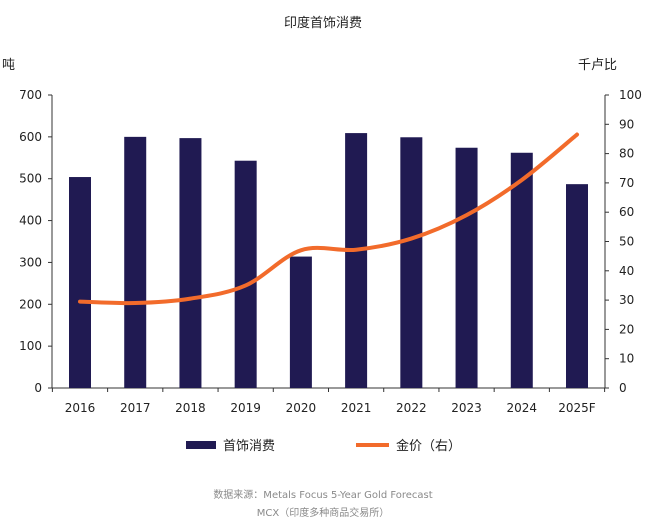  Describe the element at coordinates (30, 221) in the screenshot. I see `left-tick-label: 400` at that location.